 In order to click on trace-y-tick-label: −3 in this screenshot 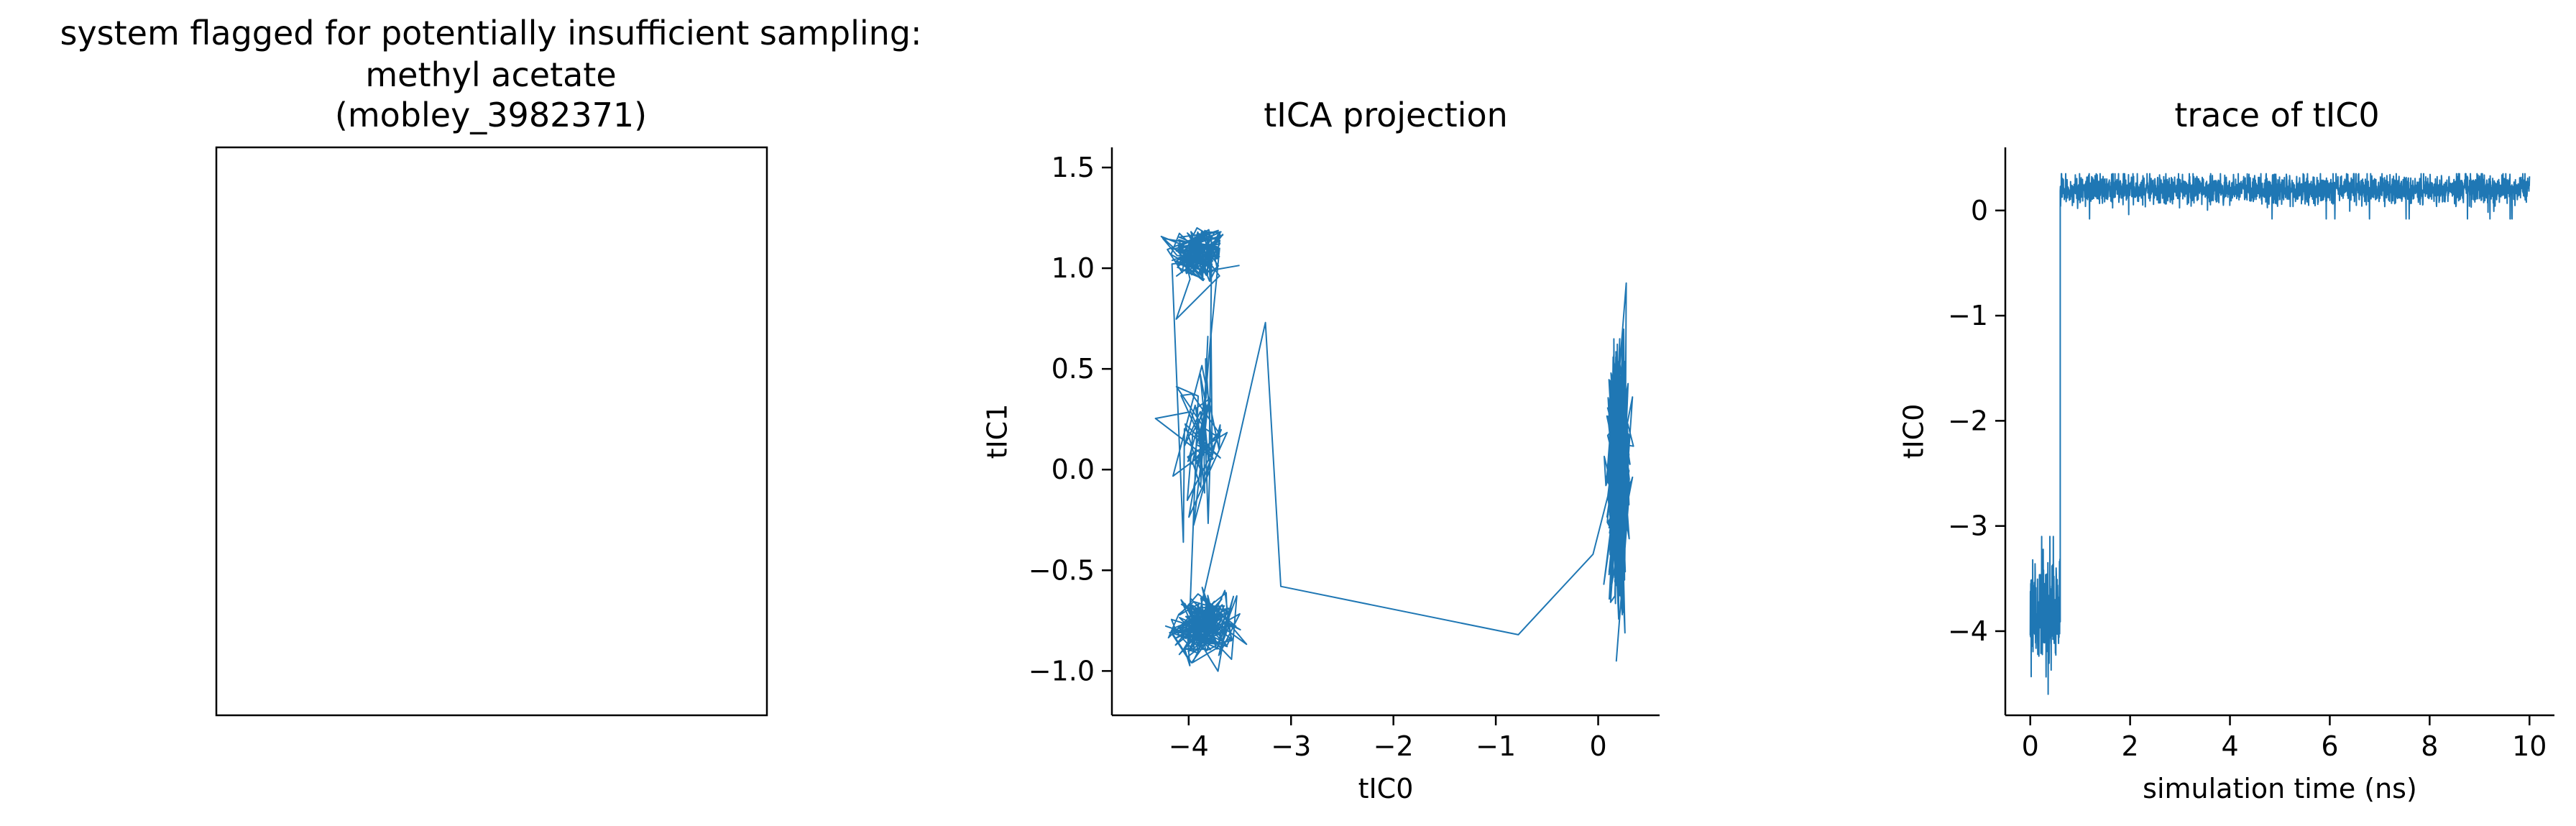, I will do `click(1968, 526)`.